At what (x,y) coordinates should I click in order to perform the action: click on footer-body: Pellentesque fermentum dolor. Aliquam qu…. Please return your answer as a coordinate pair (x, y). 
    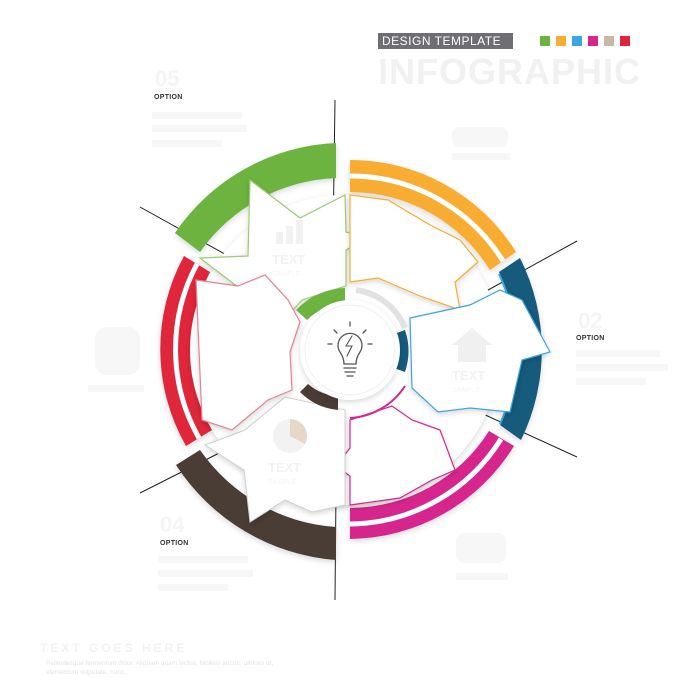
    Looking at the image, I should click on (160, 668).